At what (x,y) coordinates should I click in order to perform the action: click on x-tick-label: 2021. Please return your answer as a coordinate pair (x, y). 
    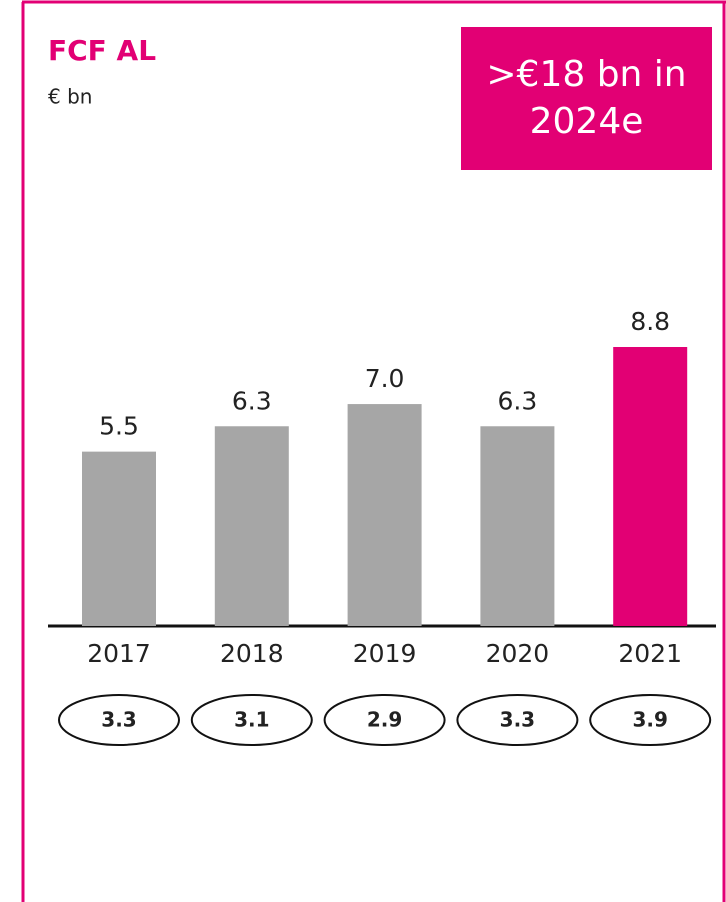
    Looking at the image, I should click on (650, 653).